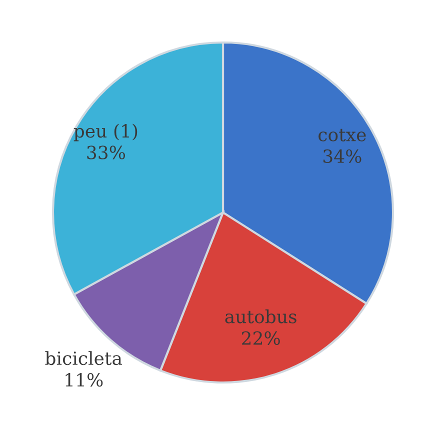 This screenshot has height=425, width=446. I want to click on data-label: 33%, so click(106, 153).